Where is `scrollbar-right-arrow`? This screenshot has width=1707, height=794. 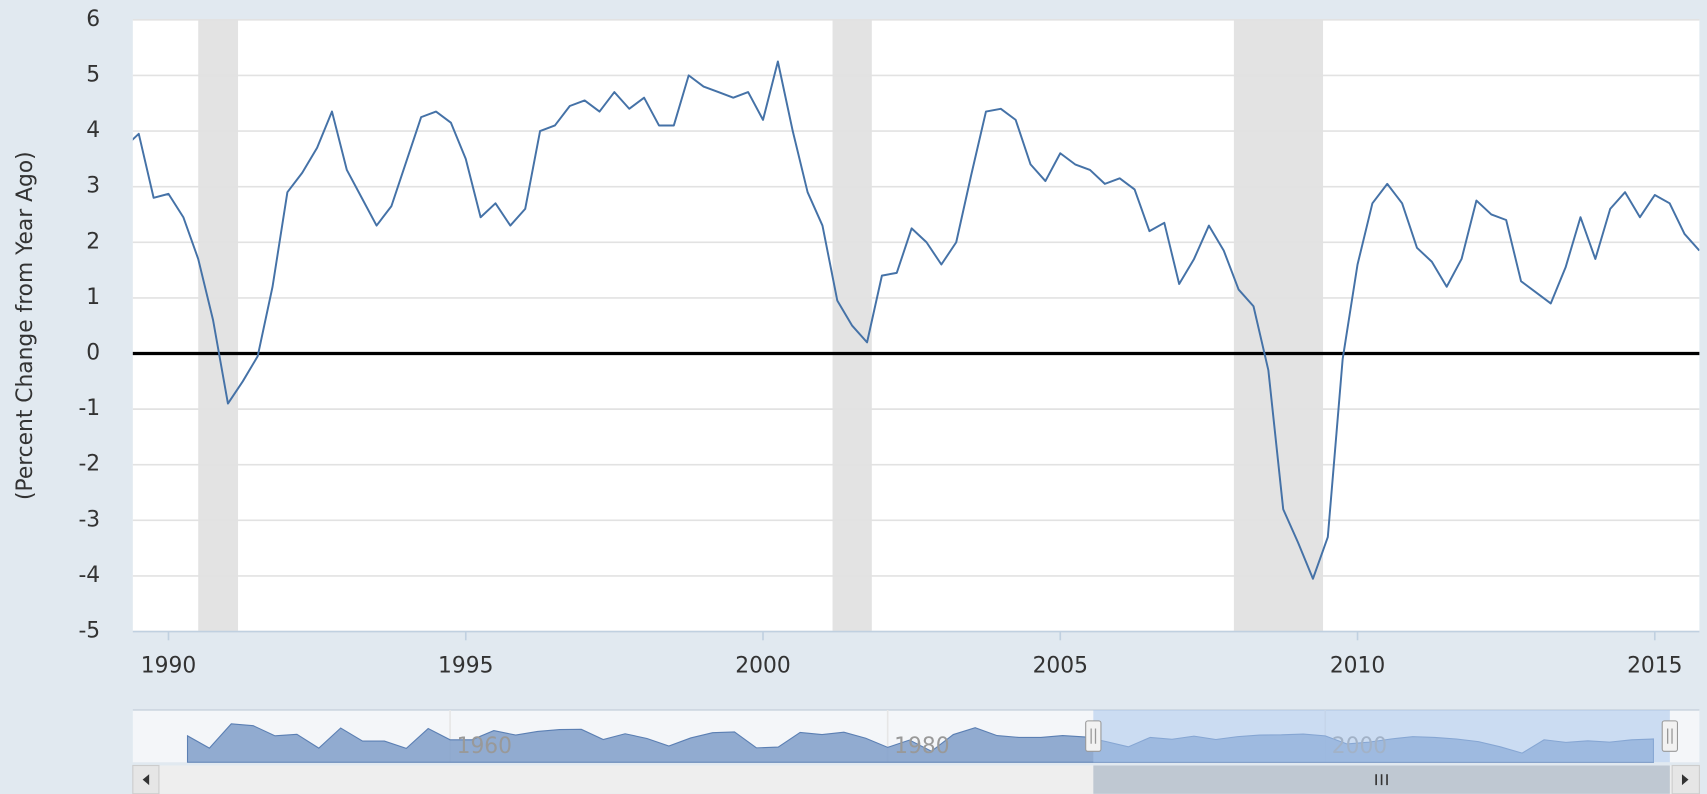
scrollbar-right-arrow is located at coordinates (1685, 780).